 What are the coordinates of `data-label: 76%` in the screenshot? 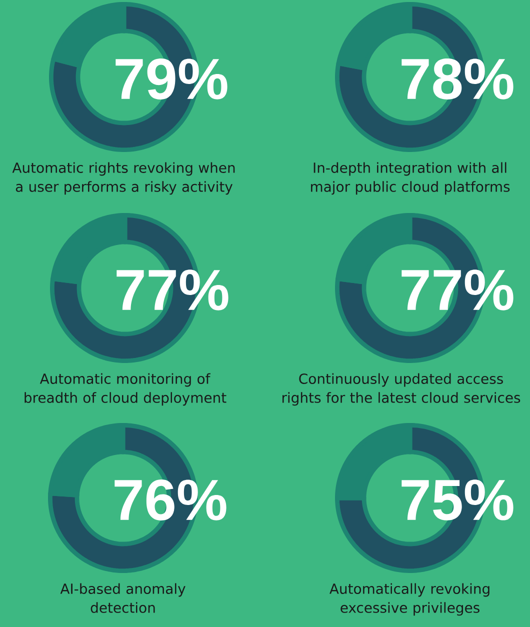 It's located at (170, 500).